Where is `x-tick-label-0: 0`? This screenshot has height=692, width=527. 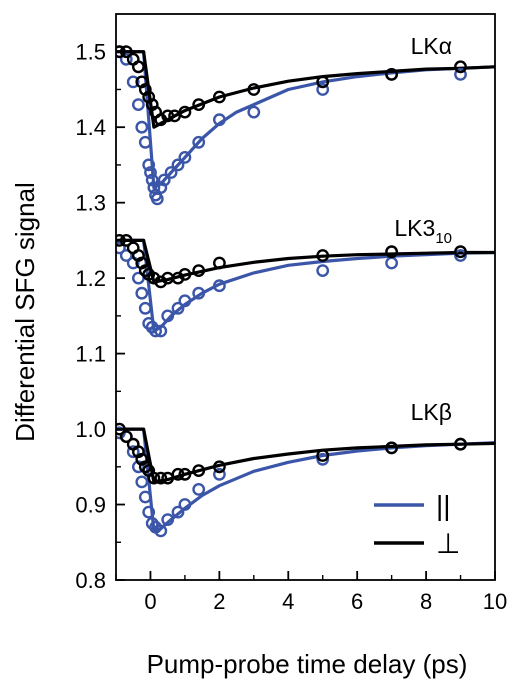 x-tick-label-0: 0 is located at coordinates (150, 601).